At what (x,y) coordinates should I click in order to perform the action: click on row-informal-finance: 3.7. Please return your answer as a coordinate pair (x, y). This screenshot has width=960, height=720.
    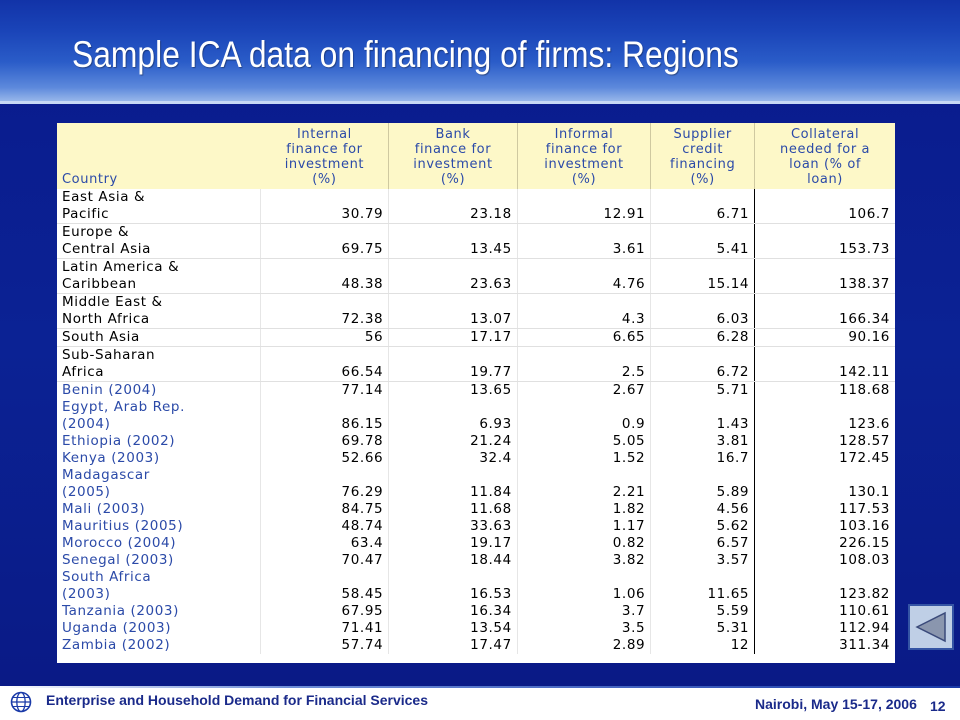
    Looking at the image, I should click on (584, 611).